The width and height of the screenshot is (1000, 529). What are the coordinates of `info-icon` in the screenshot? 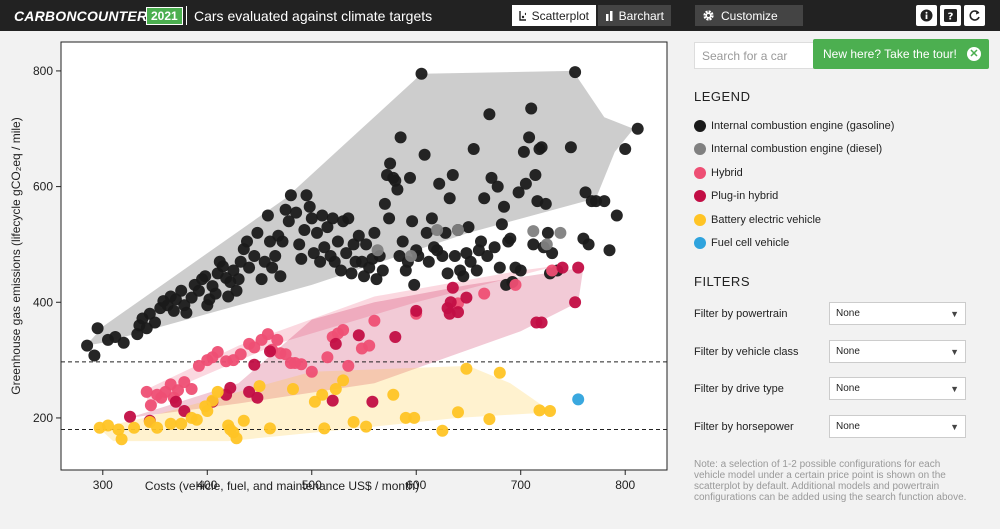 It's located at (926, 15).